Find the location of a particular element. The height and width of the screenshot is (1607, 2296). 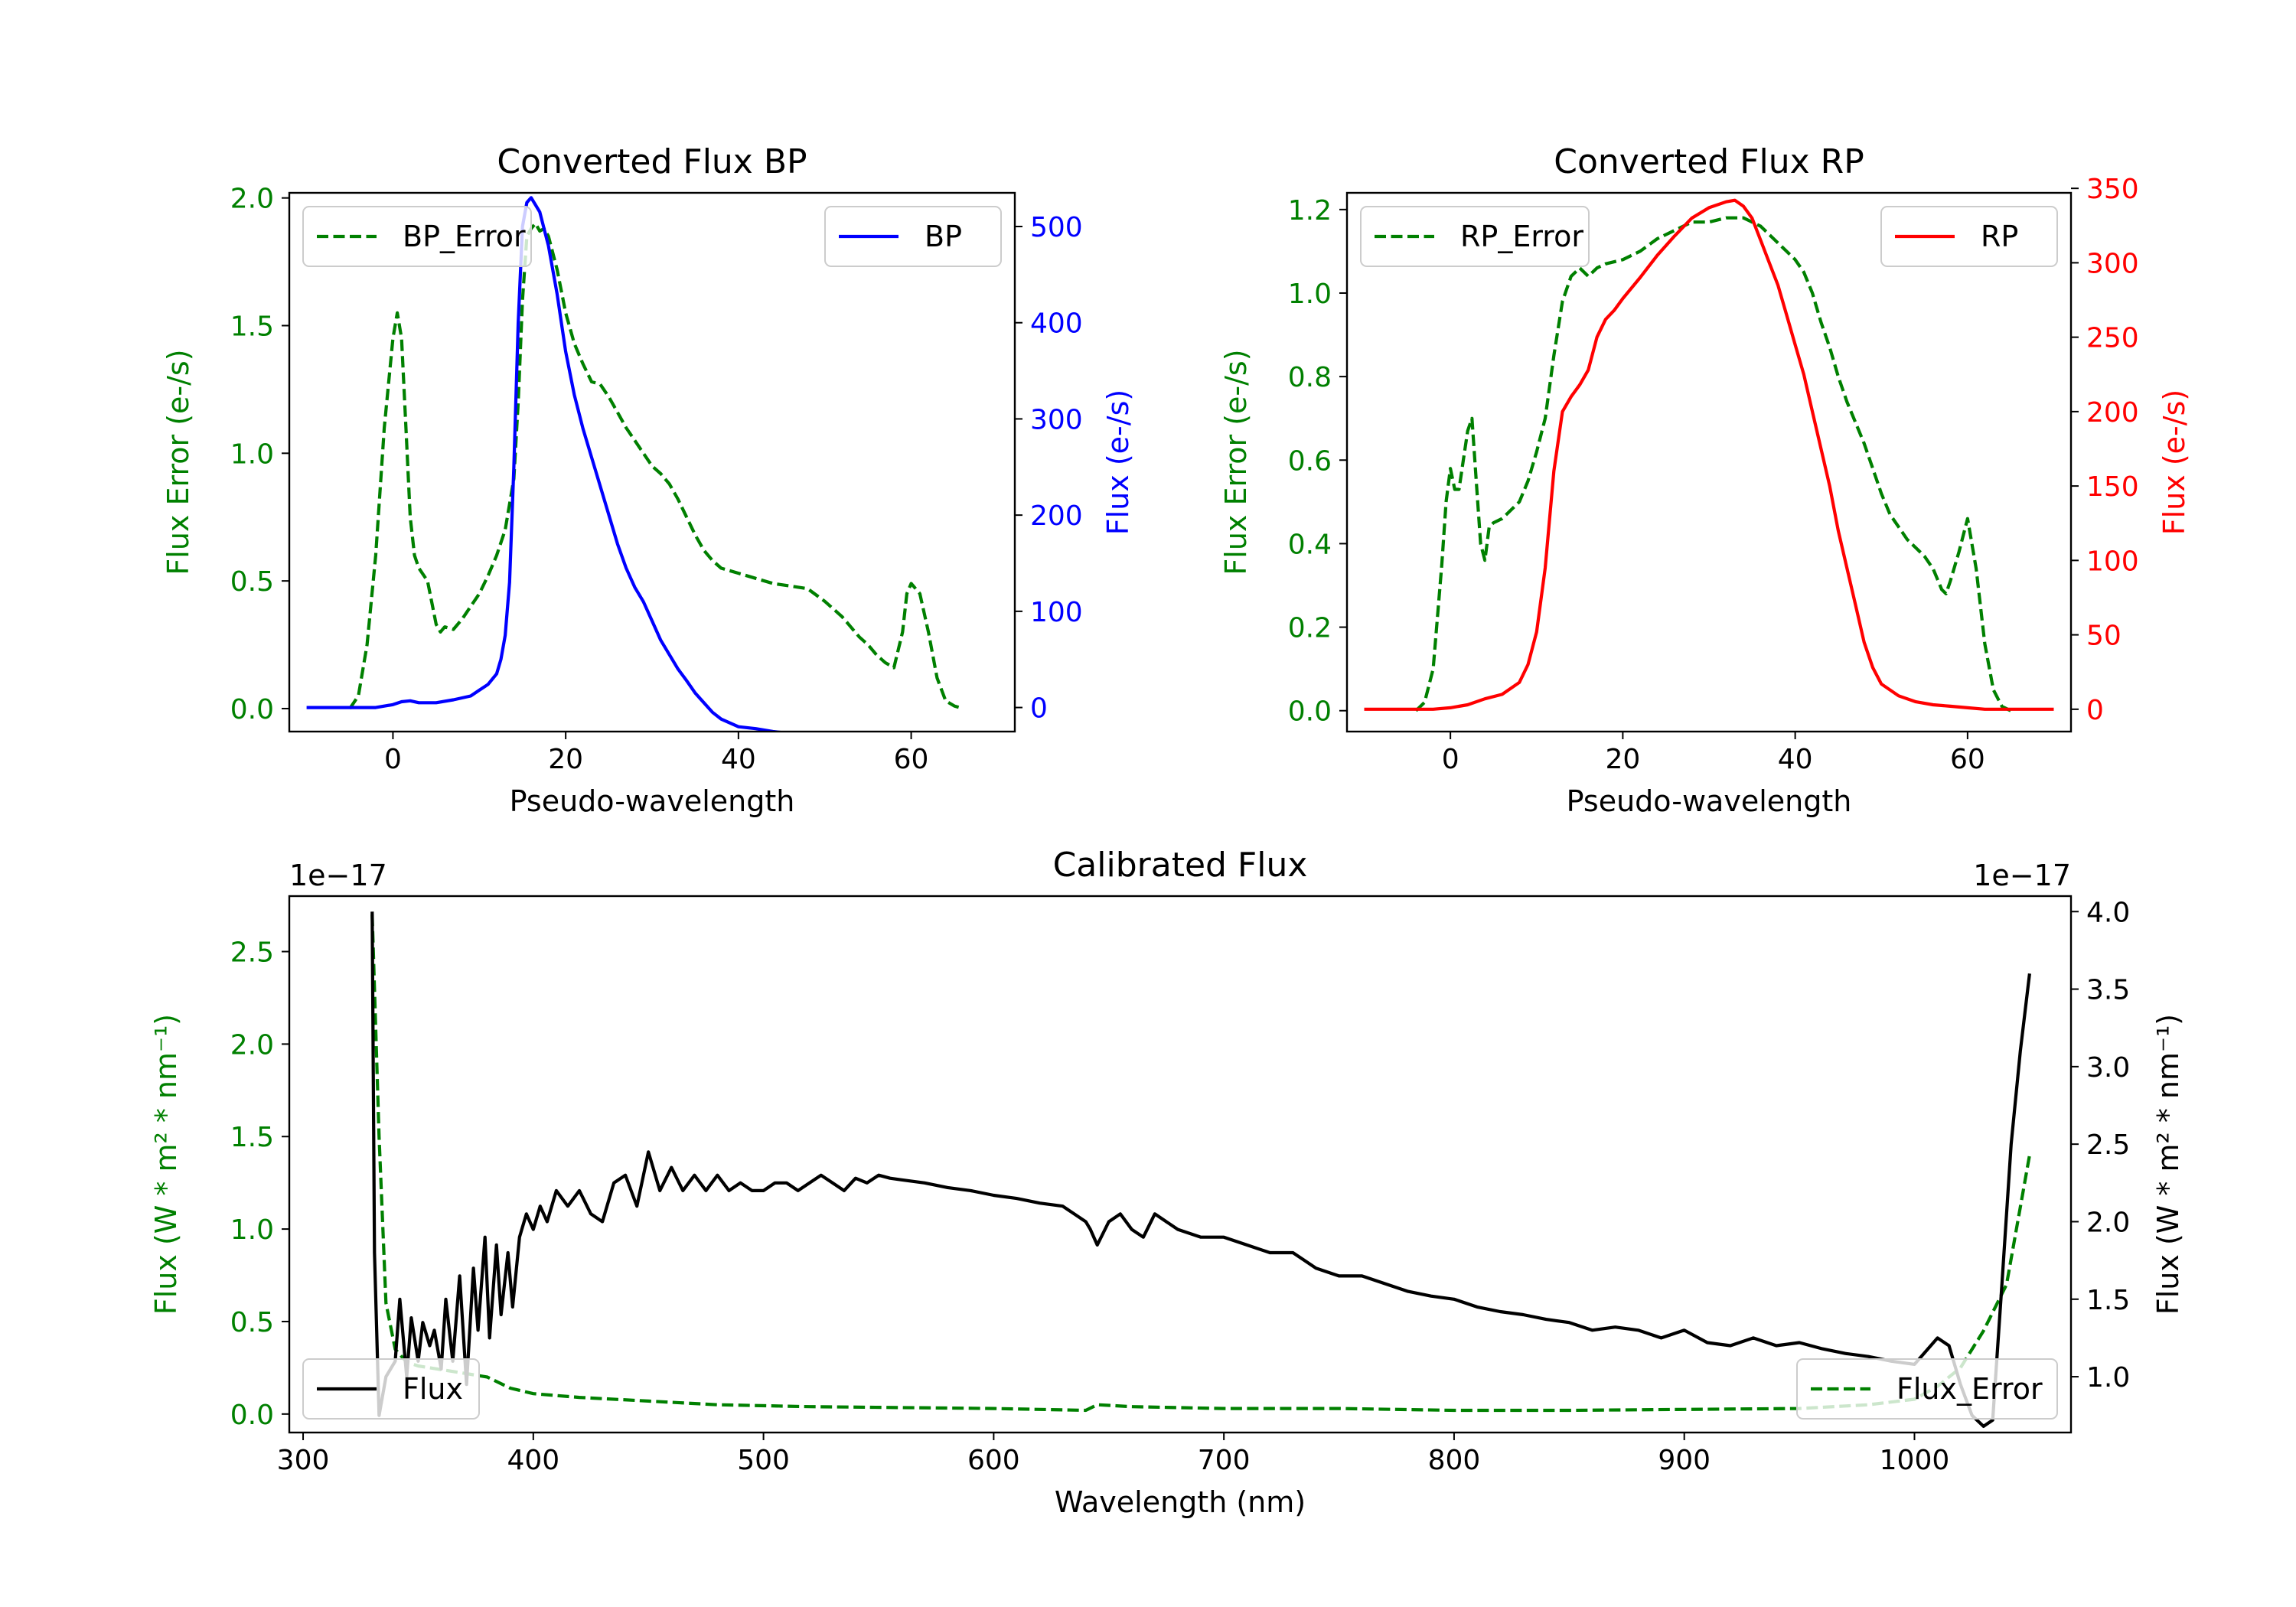

y-tick-label-right: 4.0 is located at coordinates (2108, 912).